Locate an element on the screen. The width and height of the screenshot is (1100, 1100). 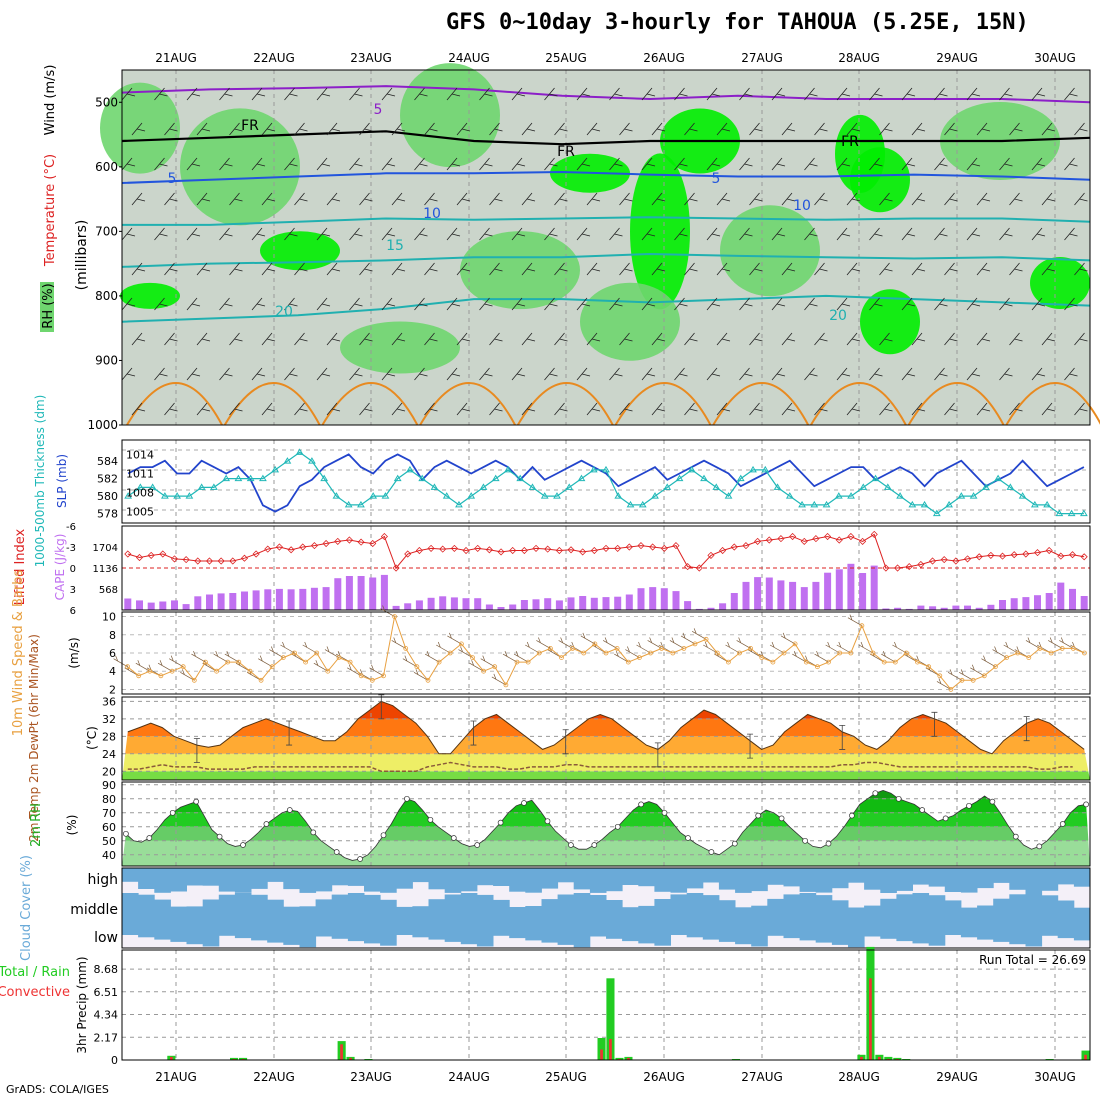
wind-axis-label: Wind (m/s) is located at coordinates (50, 100).